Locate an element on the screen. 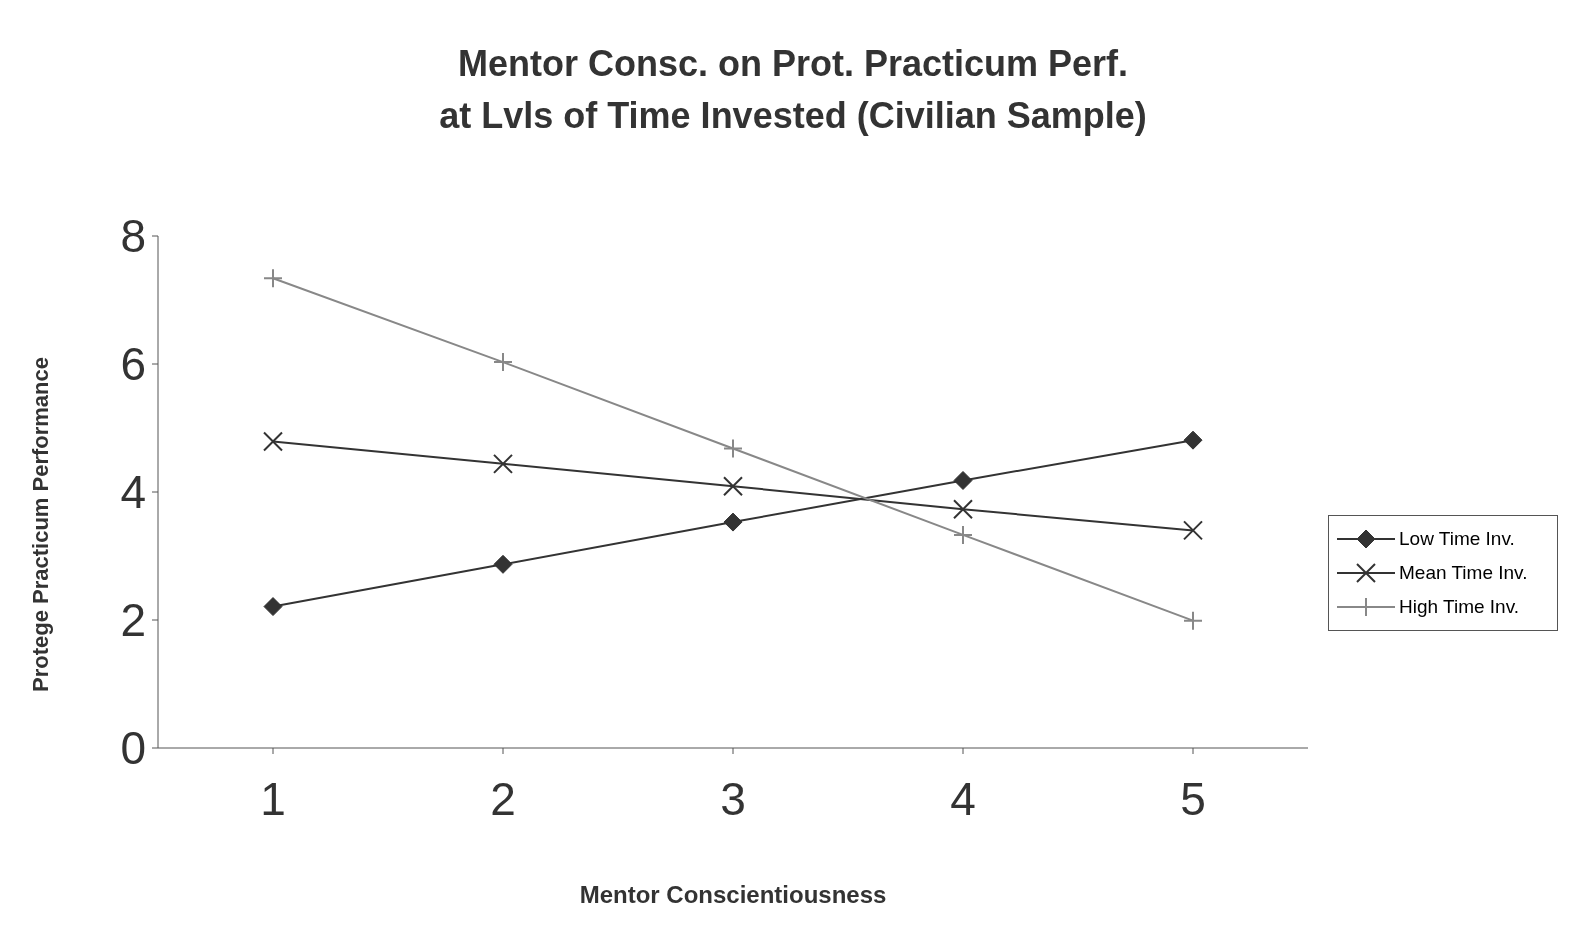 The image size is (1576, 939). legend-label: Mean Time Inv. is located at coordinates (1463, 573).